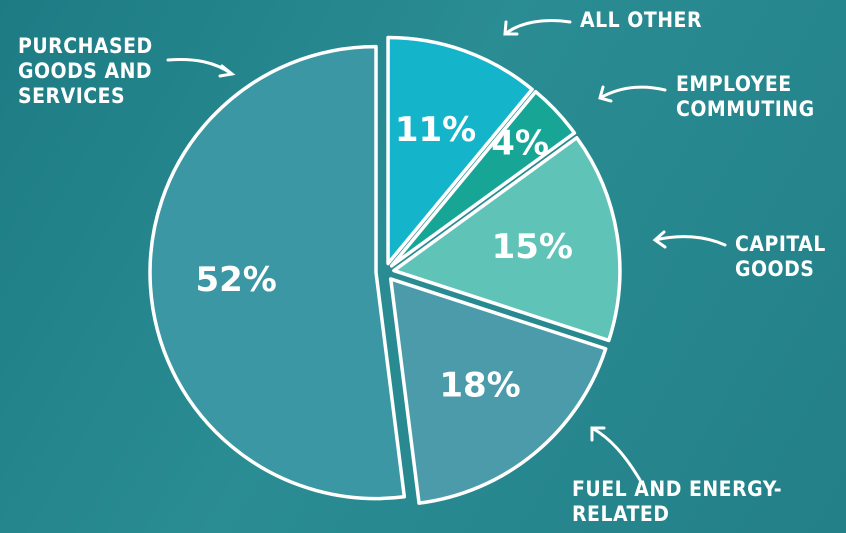 This screenshot has height=533, width=846. What do you see at coordinates (479, 385) in the screenshot?
I see `value-label: 18%` at bounding box center [479, 385].